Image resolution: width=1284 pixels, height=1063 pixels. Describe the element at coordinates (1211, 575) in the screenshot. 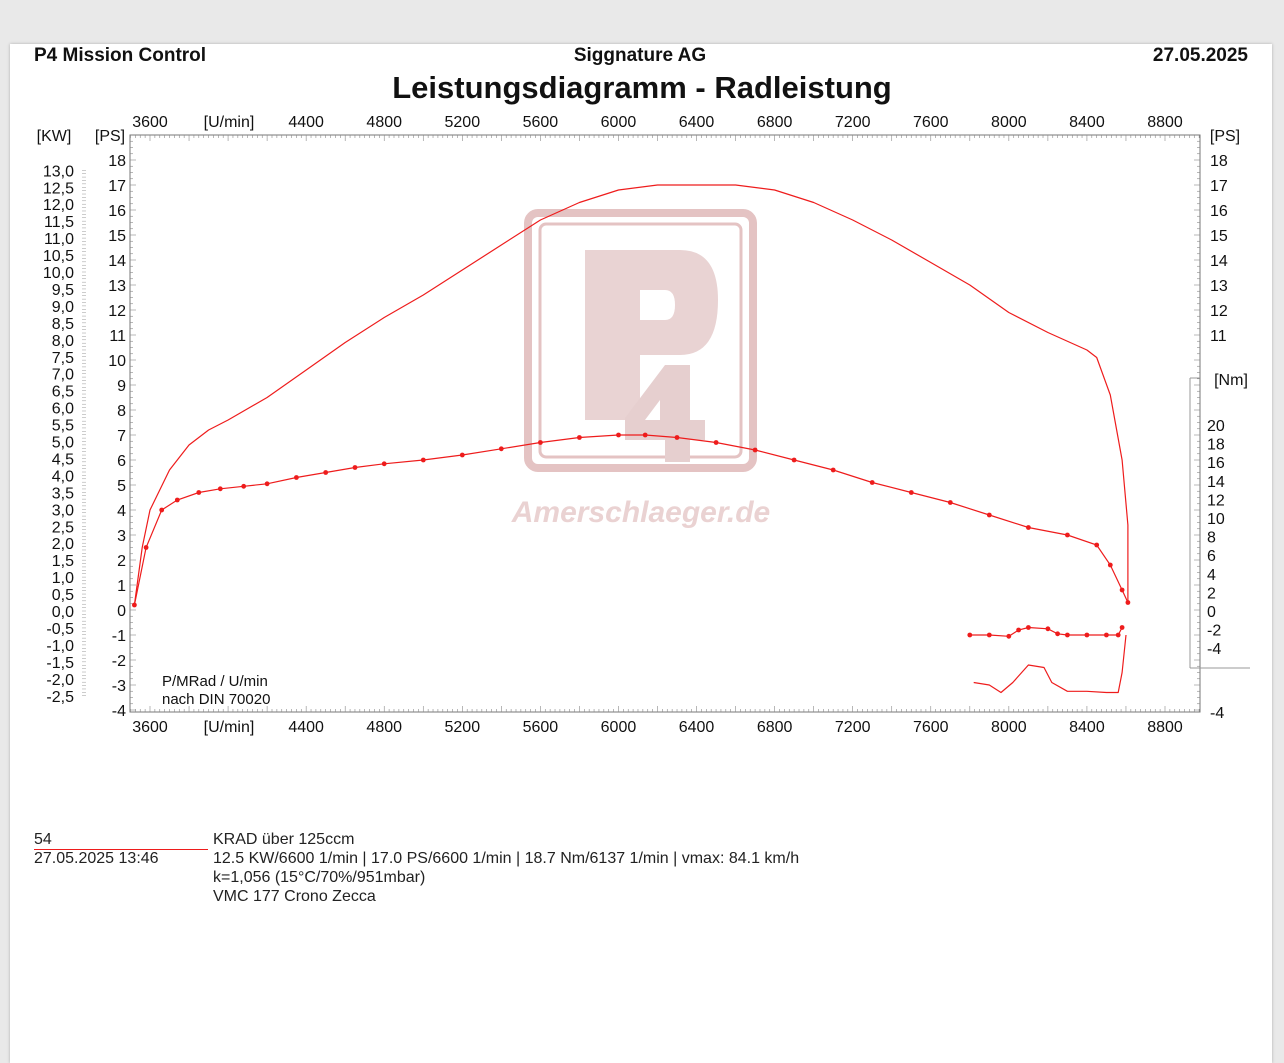

I see `nm-tick-label: 4` at that location.